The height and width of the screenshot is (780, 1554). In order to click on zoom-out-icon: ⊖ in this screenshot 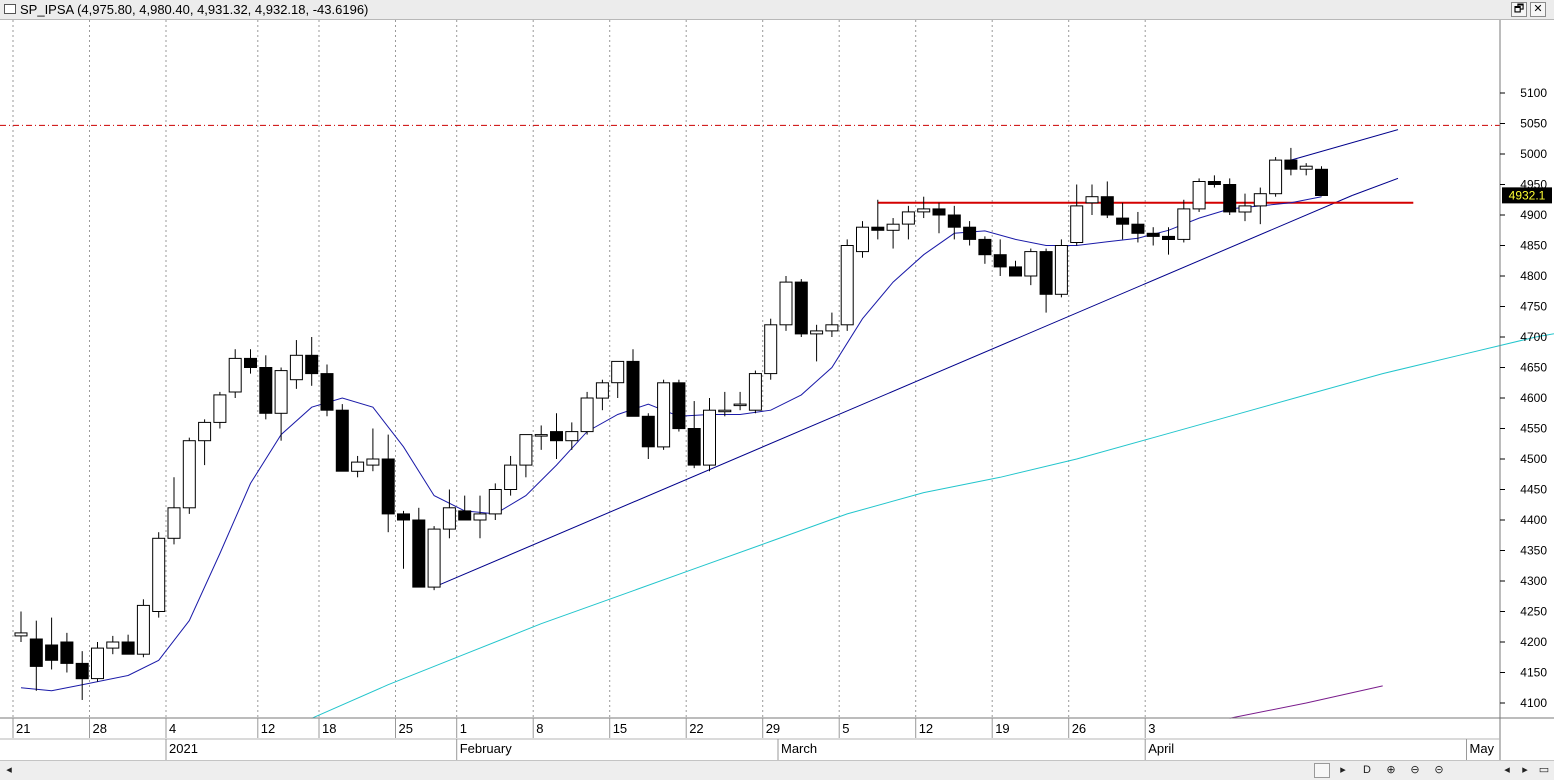, I will do `click(1415, 770)`.